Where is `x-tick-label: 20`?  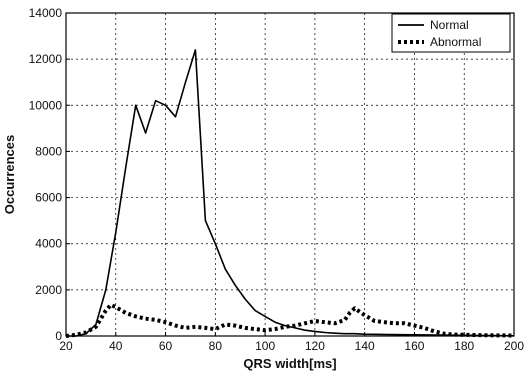 x-tick-label: 20 is located at coordinates (66, 346).